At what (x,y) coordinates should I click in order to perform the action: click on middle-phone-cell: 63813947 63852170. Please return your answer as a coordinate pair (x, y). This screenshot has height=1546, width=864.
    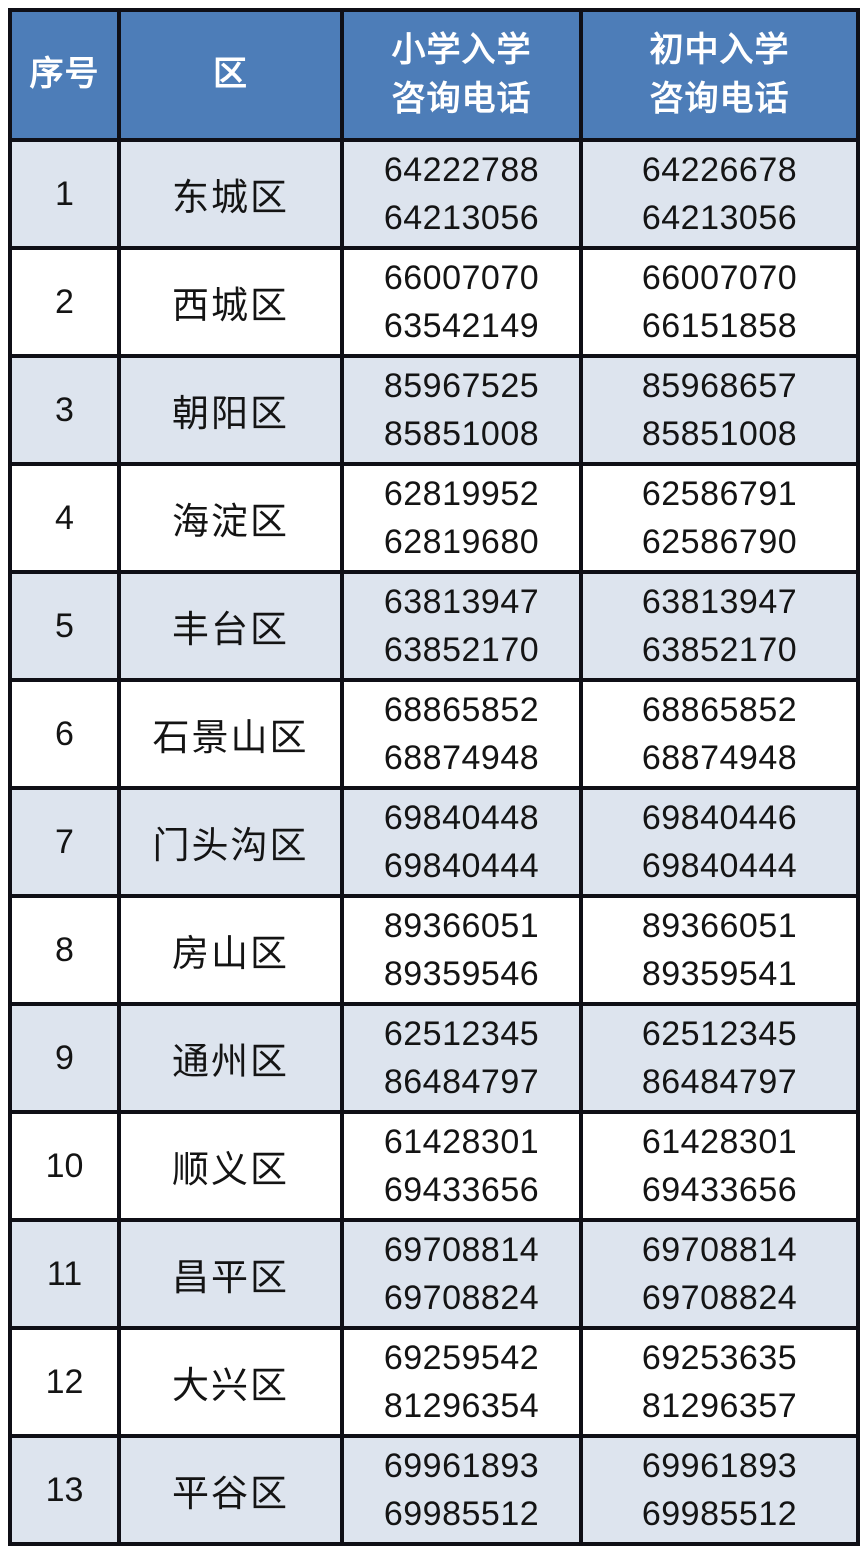
    Looking at the image, I should click on (719, 626).